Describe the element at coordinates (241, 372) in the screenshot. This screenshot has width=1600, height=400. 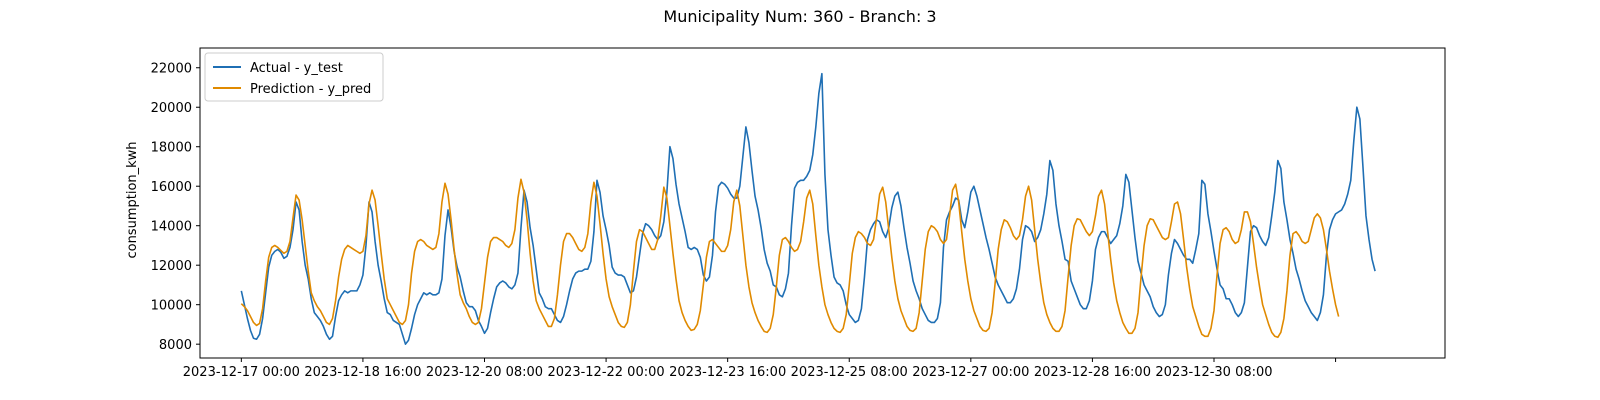
I see `x-tick-label: 2023-12-17 00:00` at that location.